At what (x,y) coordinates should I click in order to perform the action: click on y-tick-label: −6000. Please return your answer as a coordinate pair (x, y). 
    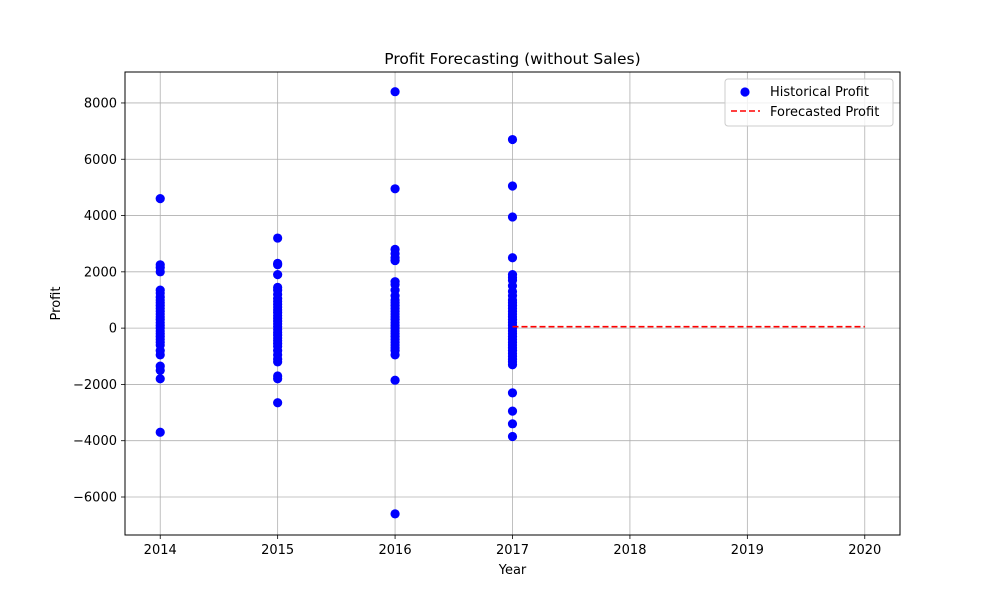
    Looking at the image, I should click on (95, 498).